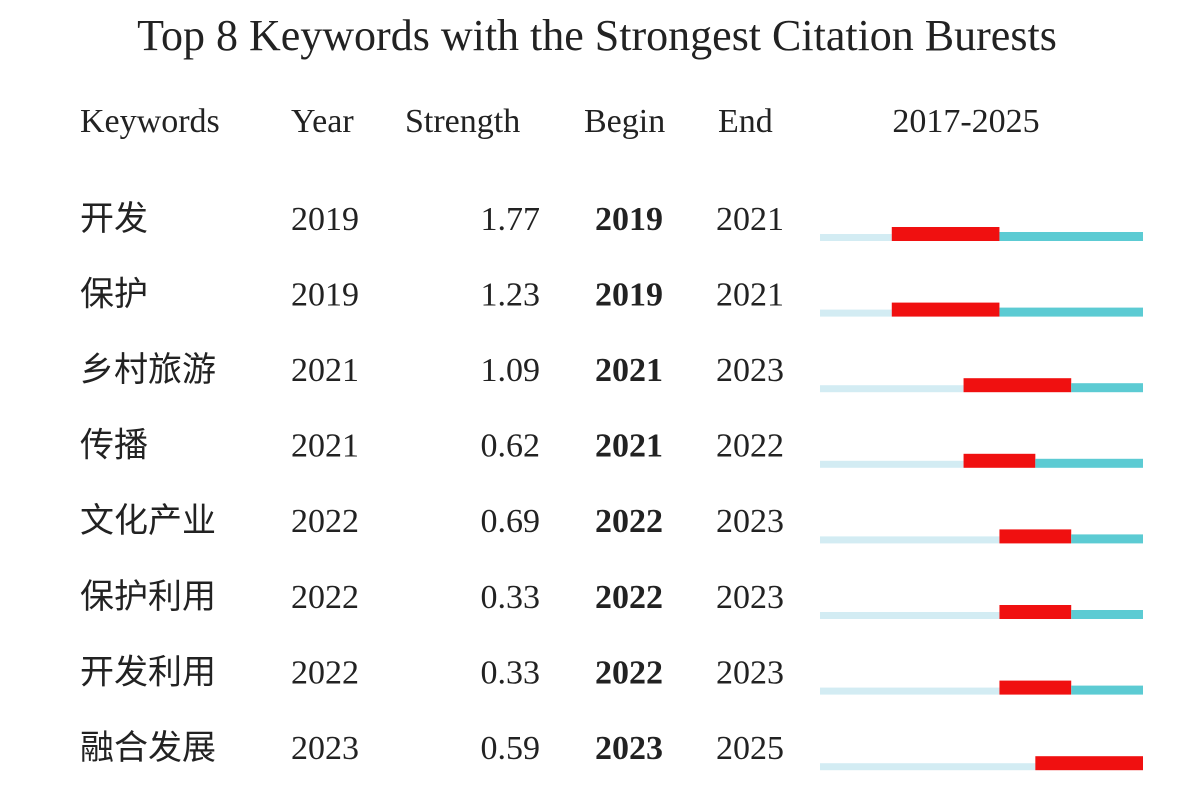  Describe the element at coordinates (750, 446) in the screenshot. I see `end: 2022` at that location.